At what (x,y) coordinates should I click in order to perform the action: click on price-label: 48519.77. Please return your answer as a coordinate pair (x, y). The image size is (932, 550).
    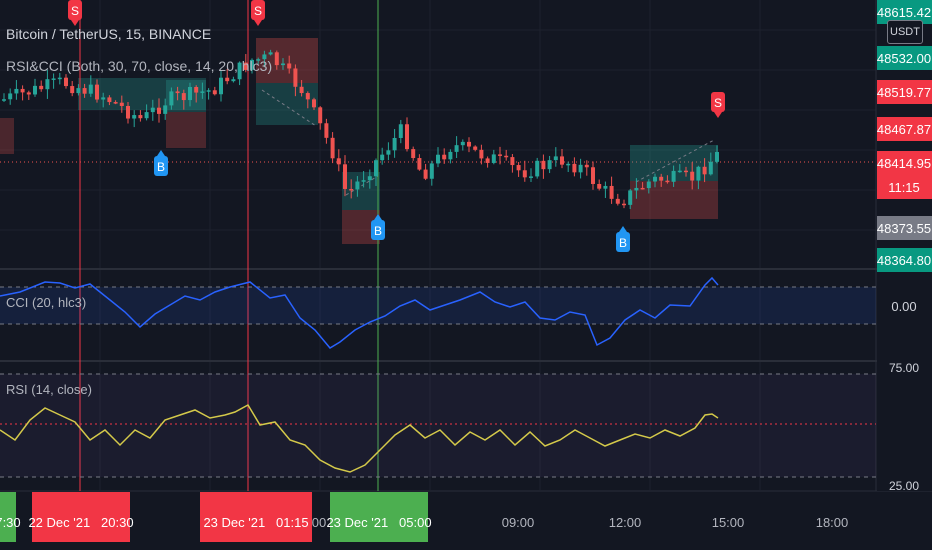
    Looking at the image, I should click on (904, 92).